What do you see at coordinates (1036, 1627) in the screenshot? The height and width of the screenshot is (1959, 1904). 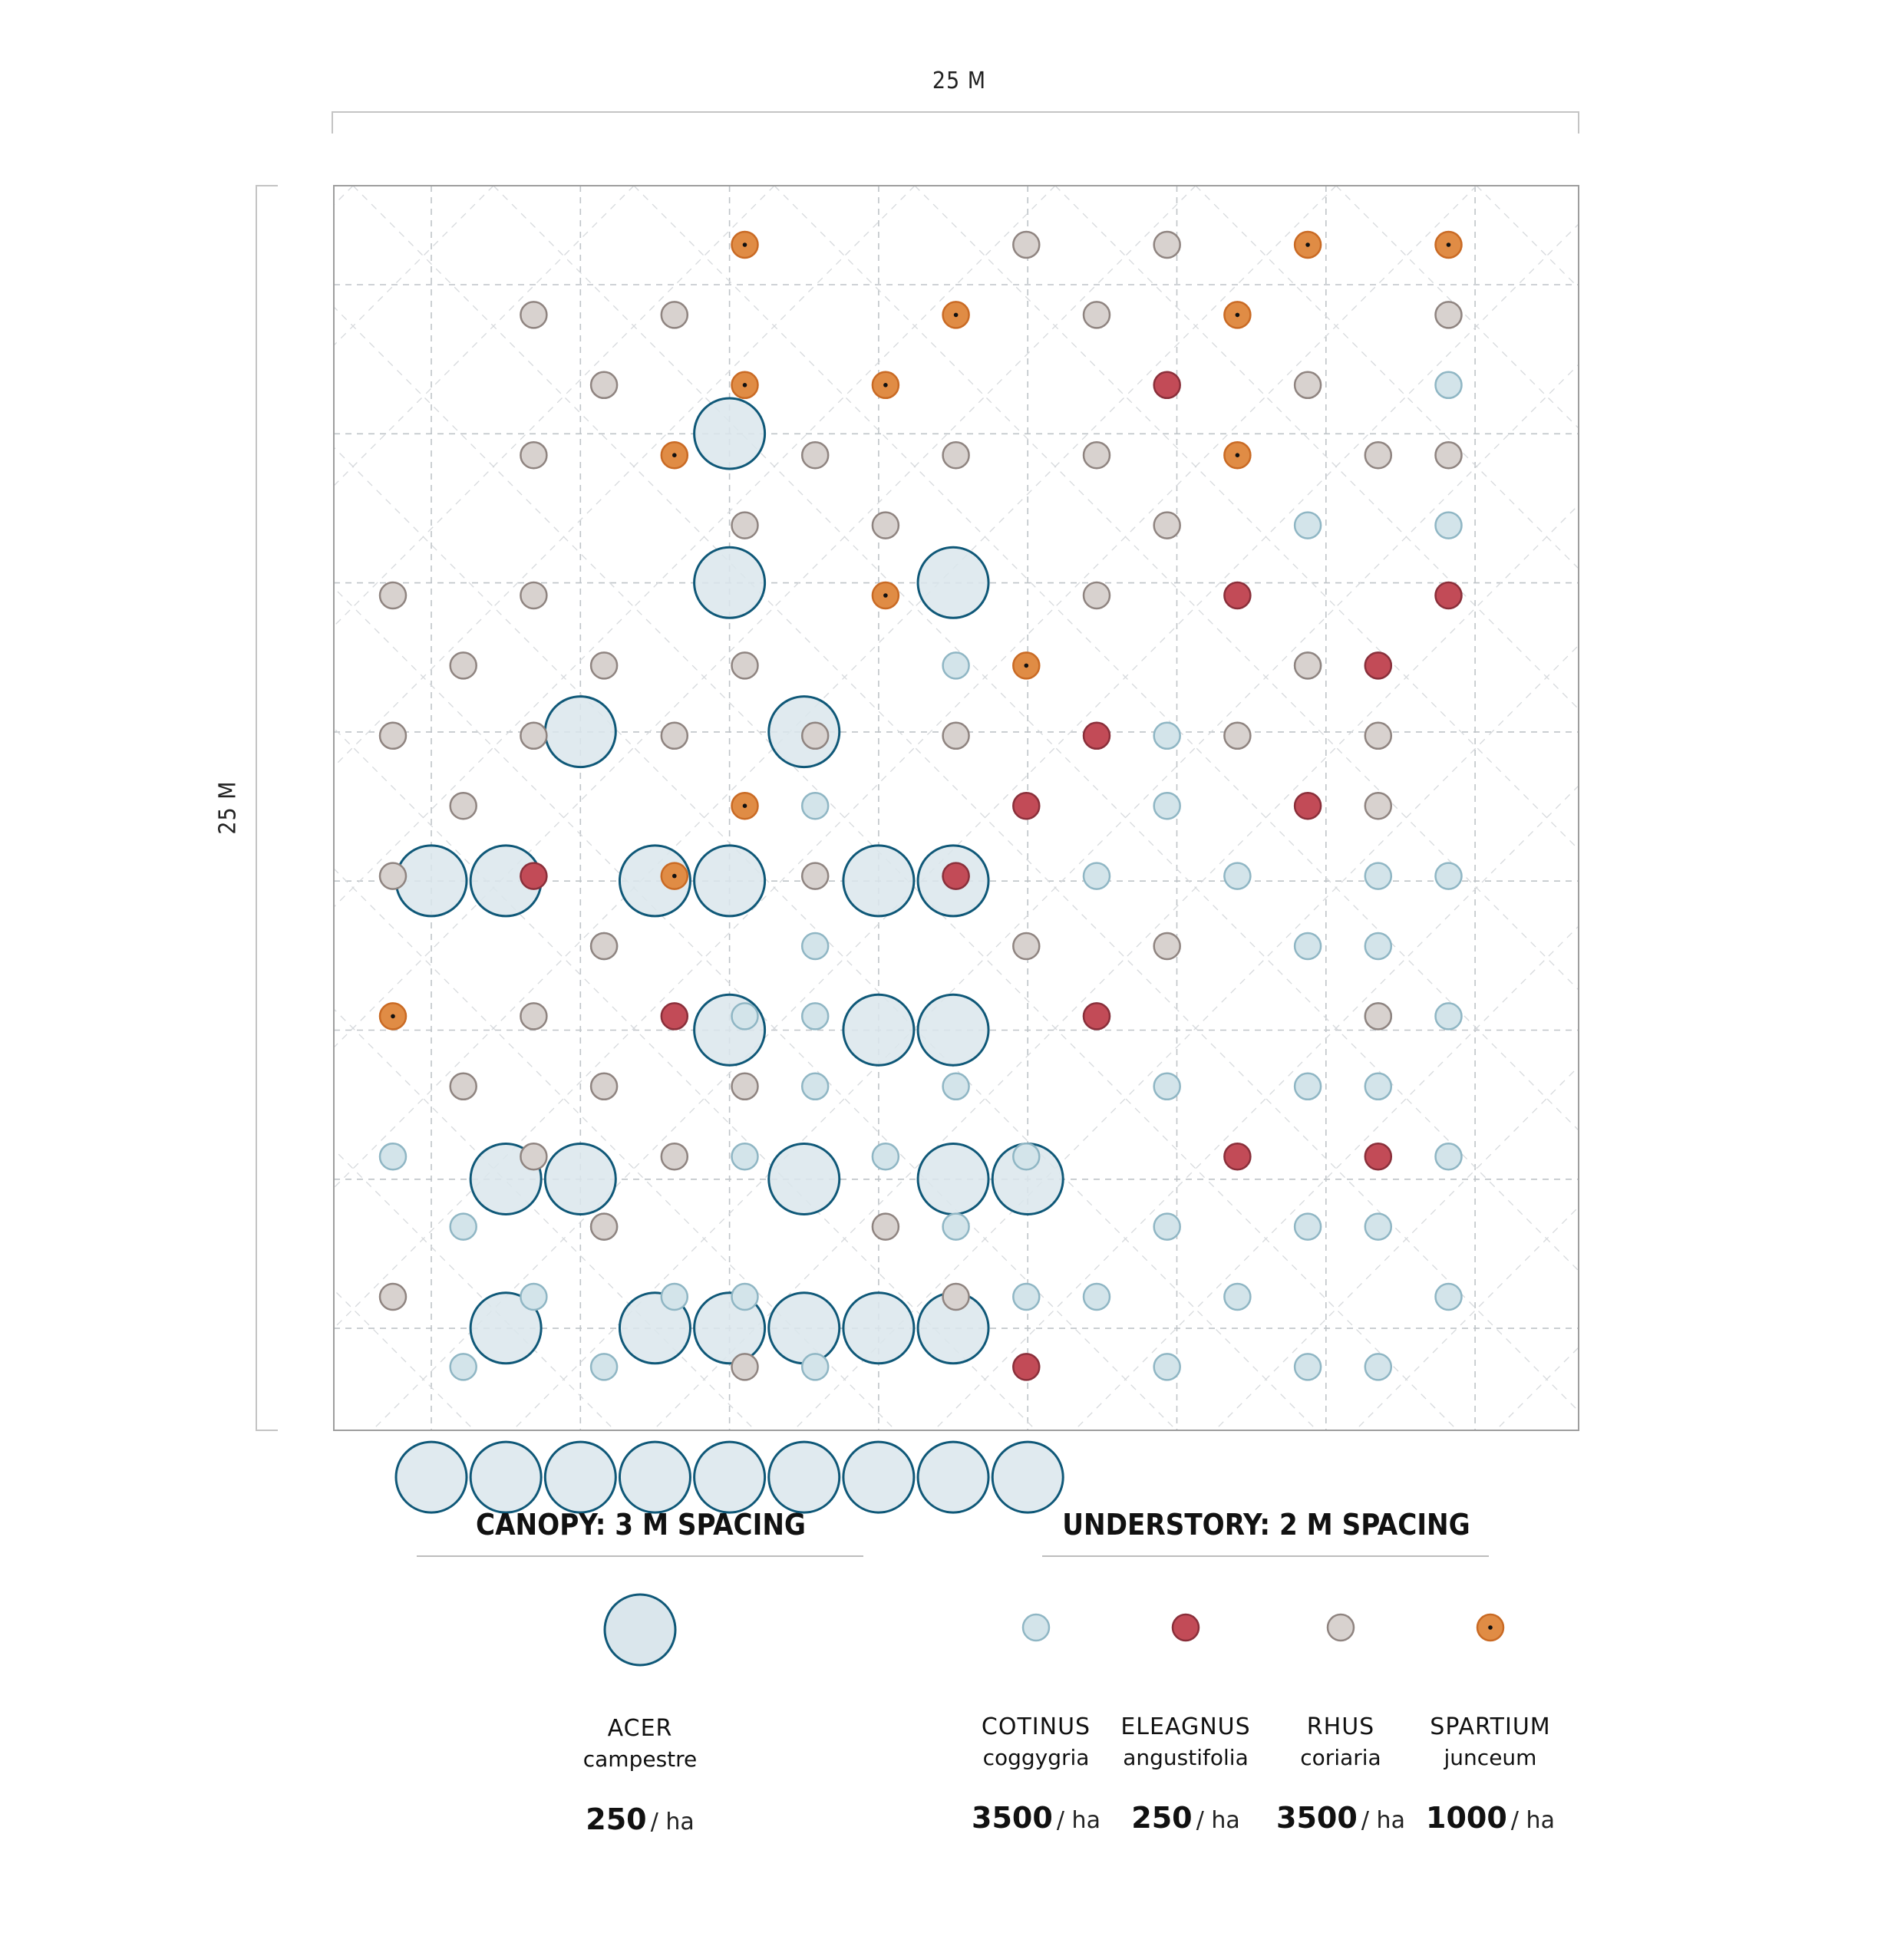 I see `legend-symbol-cotinus` at bounding box center [1036, 1627].